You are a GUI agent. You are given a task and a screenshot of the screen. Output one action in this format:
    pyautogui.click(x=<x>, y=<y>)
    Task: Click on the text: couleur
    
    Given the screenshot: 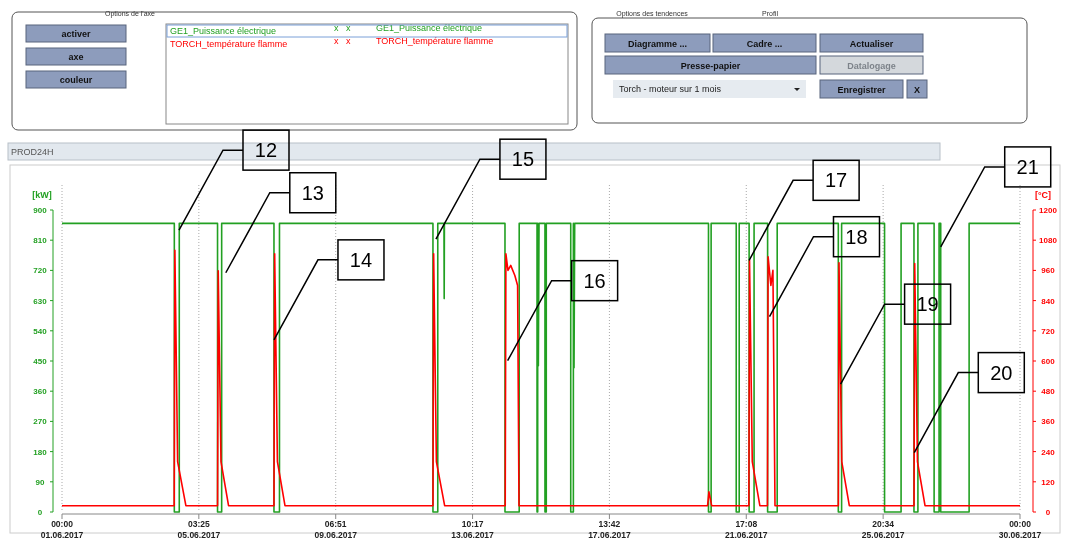 What is the action you would take?
    pyautogui.click(x=76, y=80)
    